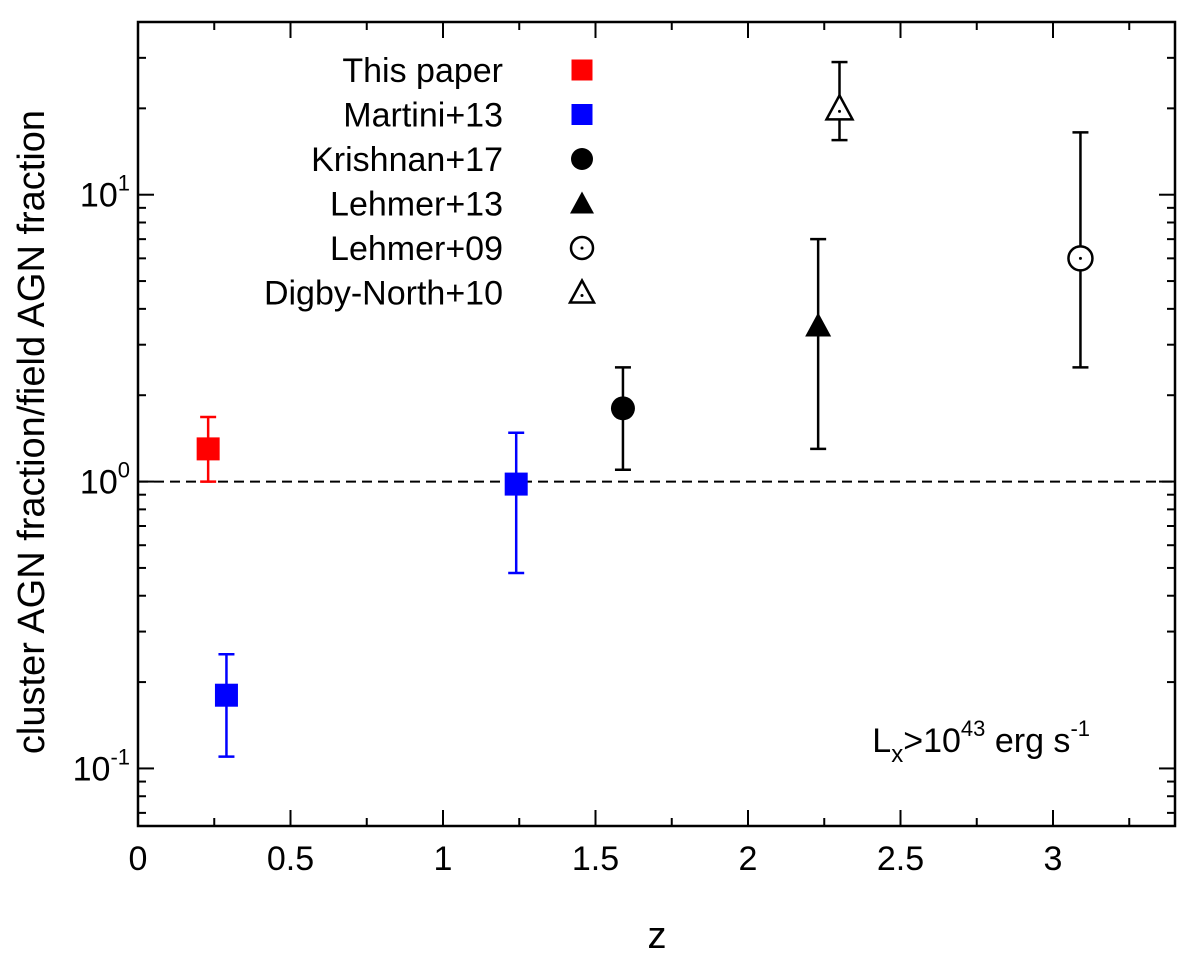  What do you see at coordinates (416, 249) in the screenshot?
I see `legend-label: Lehmer+09` at bounding box center [416, 249].